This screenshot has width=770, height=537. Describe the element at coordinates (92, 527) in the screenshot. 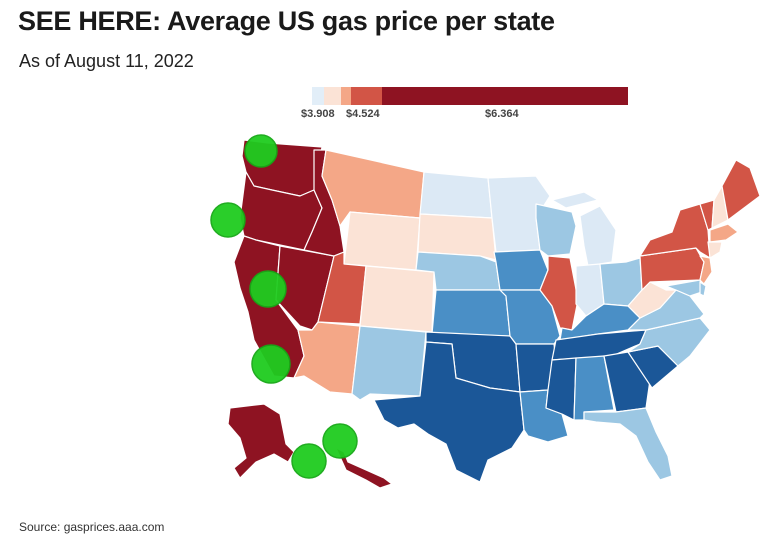

I see `source-note: Source: gasprices.aaa.com` at that location.